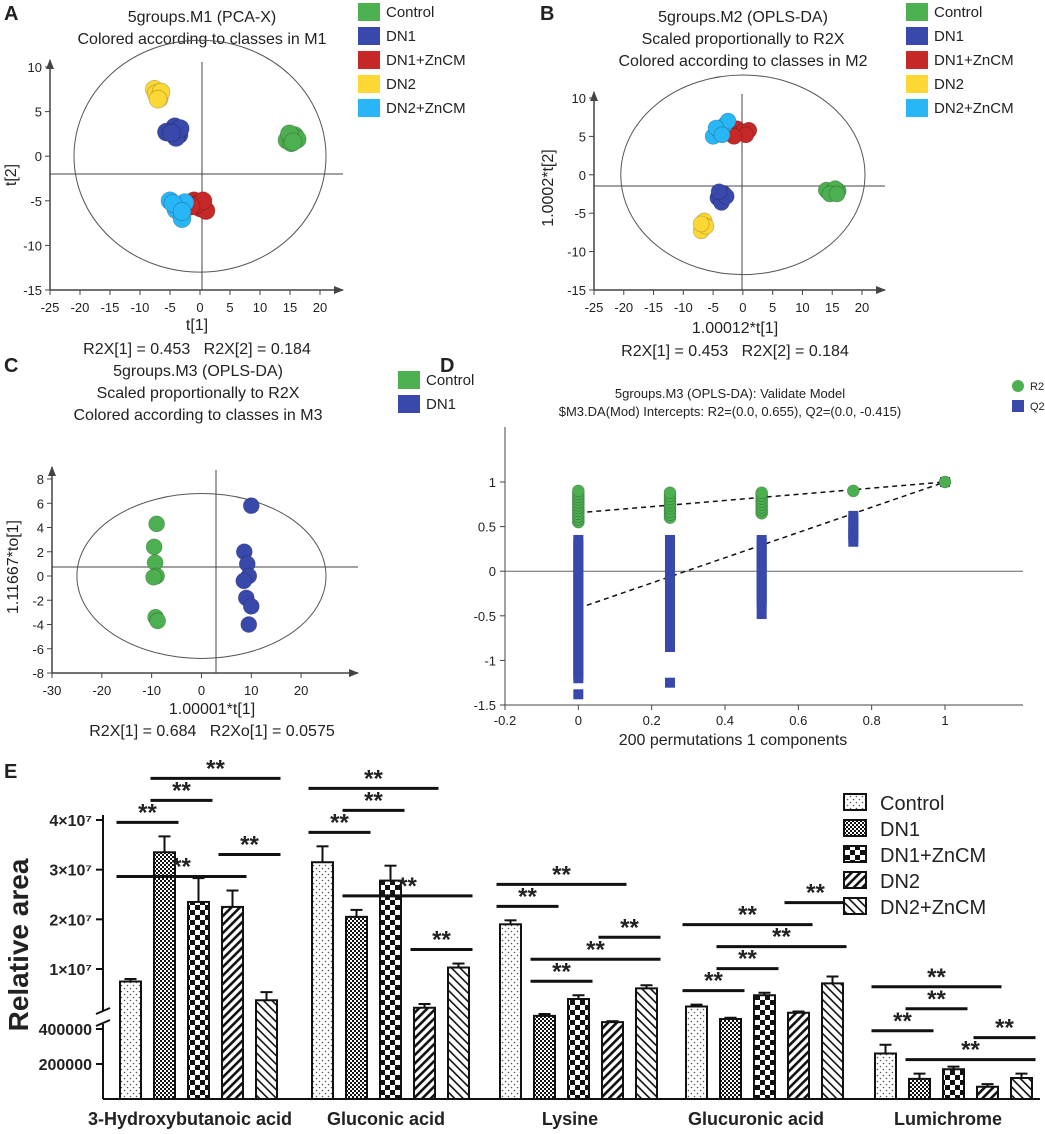 The width and height of the screenshot is (1045, 1134). What do you see at coordinates (40, 552) in the screenshot?
I see `y-tick-label: 2` at bounding box center [40, 552].